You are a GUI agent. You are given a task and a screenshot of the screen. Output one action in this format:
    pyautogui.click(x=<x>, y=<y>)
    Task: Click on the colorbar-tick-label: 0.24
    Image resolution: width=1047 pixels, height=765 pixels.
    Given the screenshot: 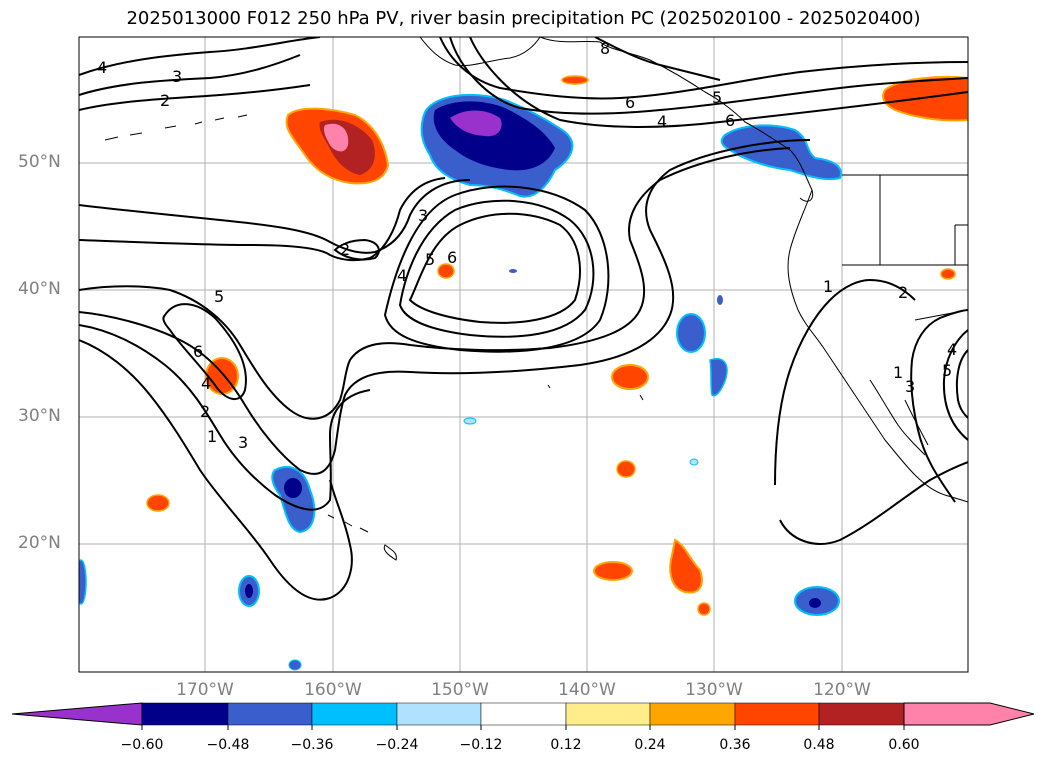 What is the action you would take?
    pyautogui.click(x=650, y=745)
    